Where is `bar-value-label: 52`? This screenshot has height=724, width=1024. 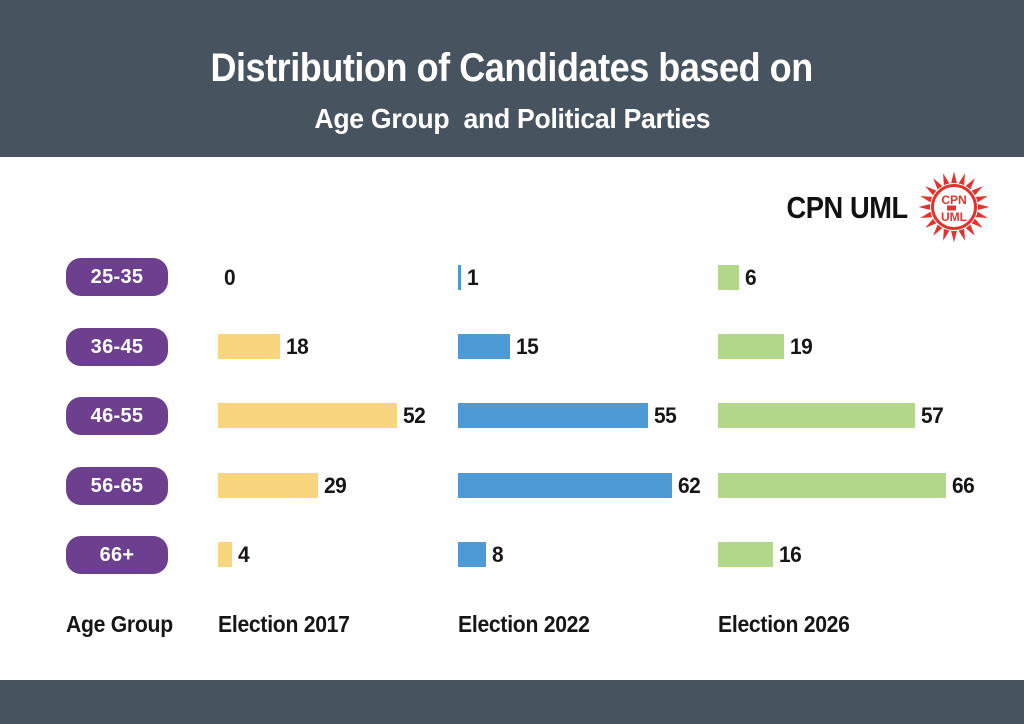 bar-value-label: 52 is located at coordinates (414, 415).